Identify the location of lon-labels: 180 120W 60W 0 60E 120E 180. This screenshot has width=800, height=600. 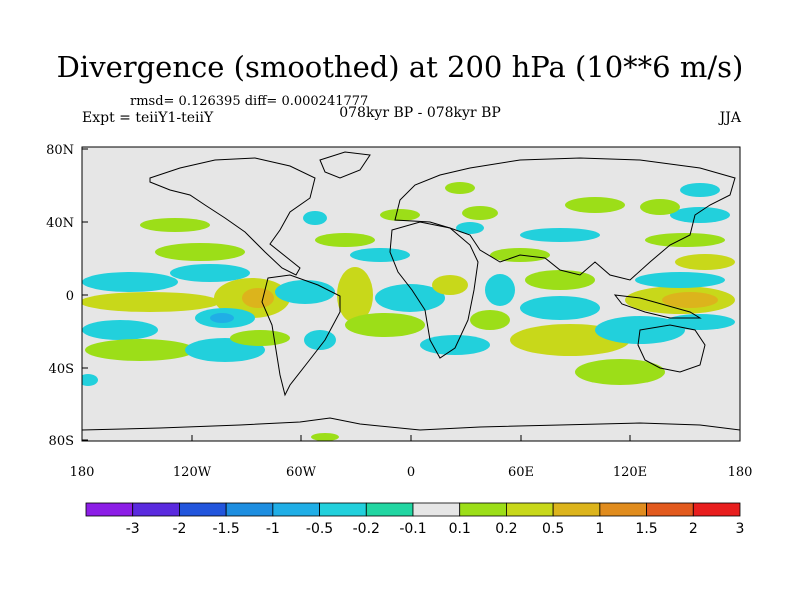
(411, 472).